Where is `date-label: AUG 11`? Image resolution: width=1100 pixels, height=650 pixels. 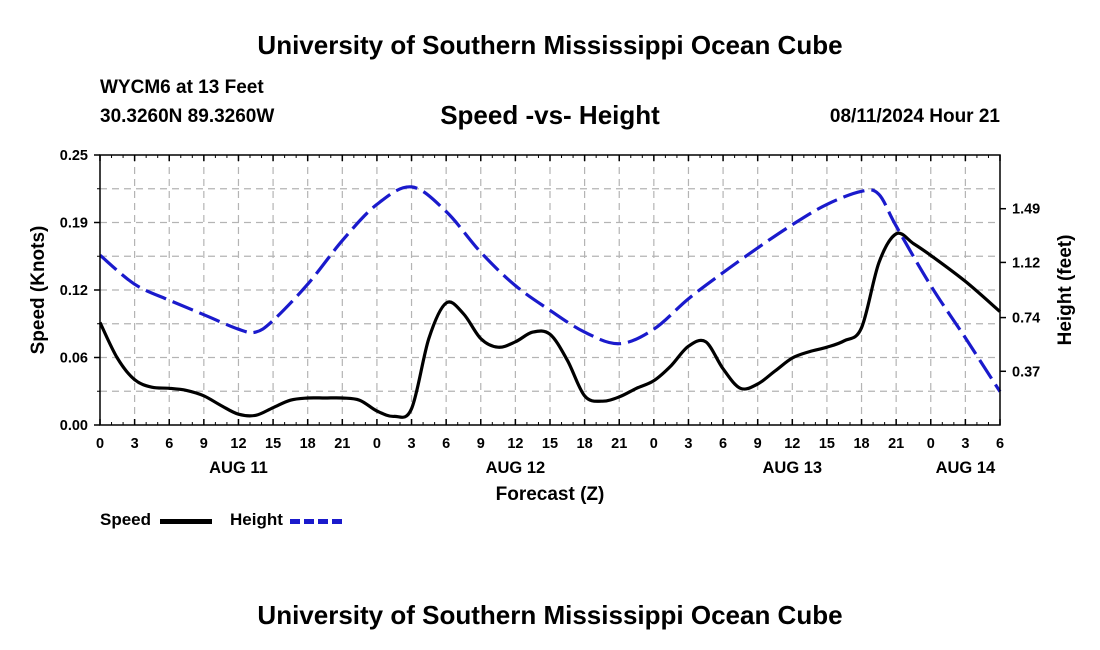
date-label: AUG 11 is located at coordinates (238, 468).